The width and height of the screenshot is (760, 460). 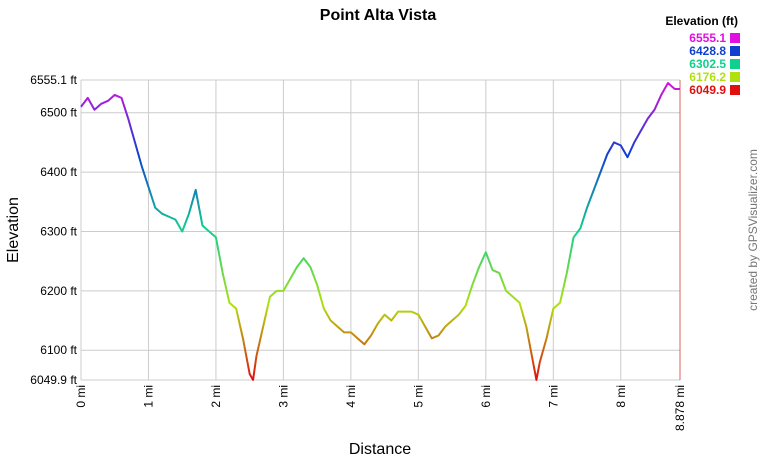 What do you see at coordinates (58, 231) in the screenshot?
I see `y-tick-label: 6300 ft` at bounding box center [58, 231].